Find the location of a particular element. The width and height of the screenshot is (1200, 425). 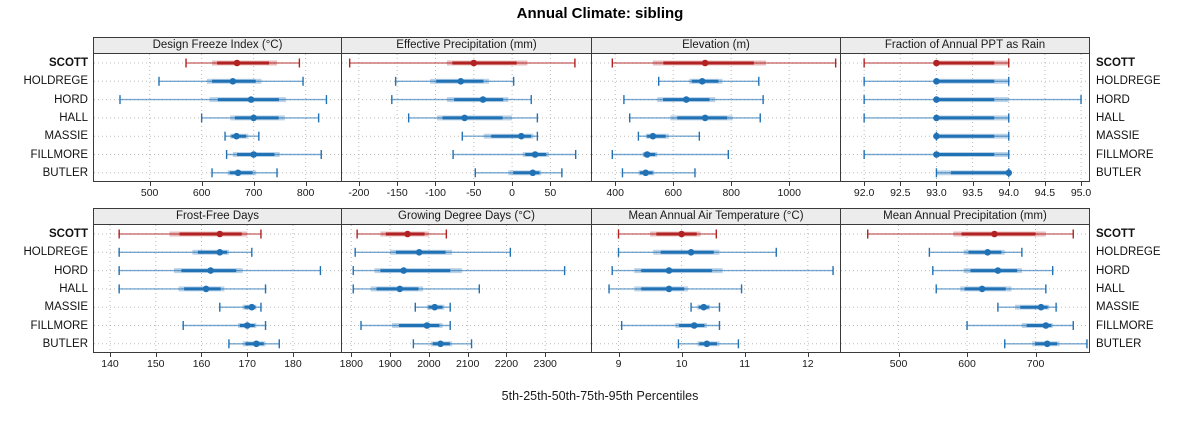

panel-canvas-mean-annual-precipitation-mm is located at coordinates (965, 288).